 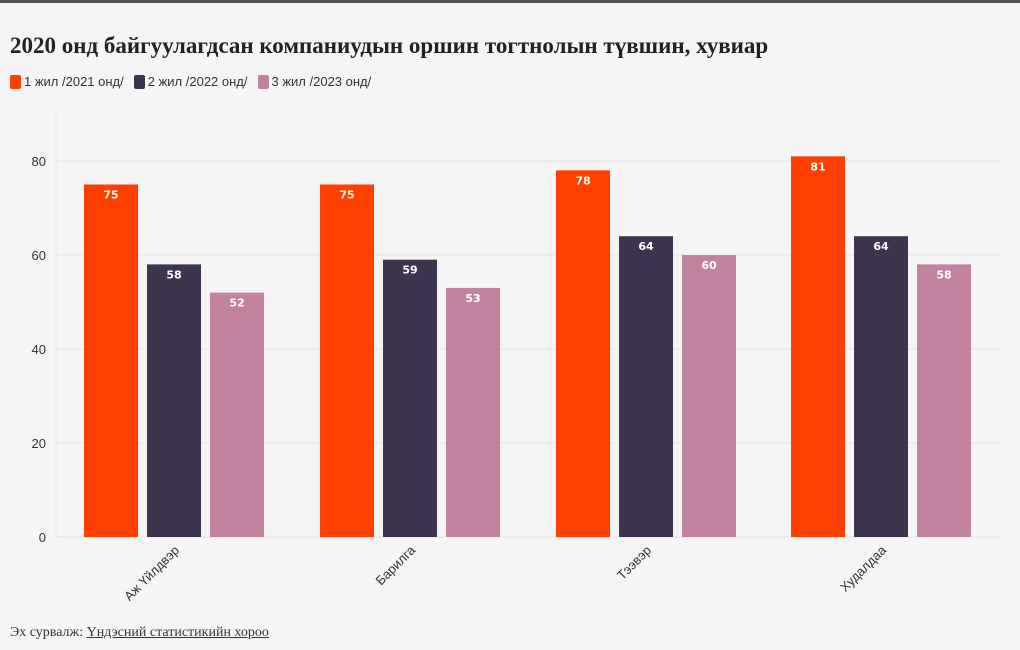 I want to click on y-tick-label: 20, so click(x=39, y=443).